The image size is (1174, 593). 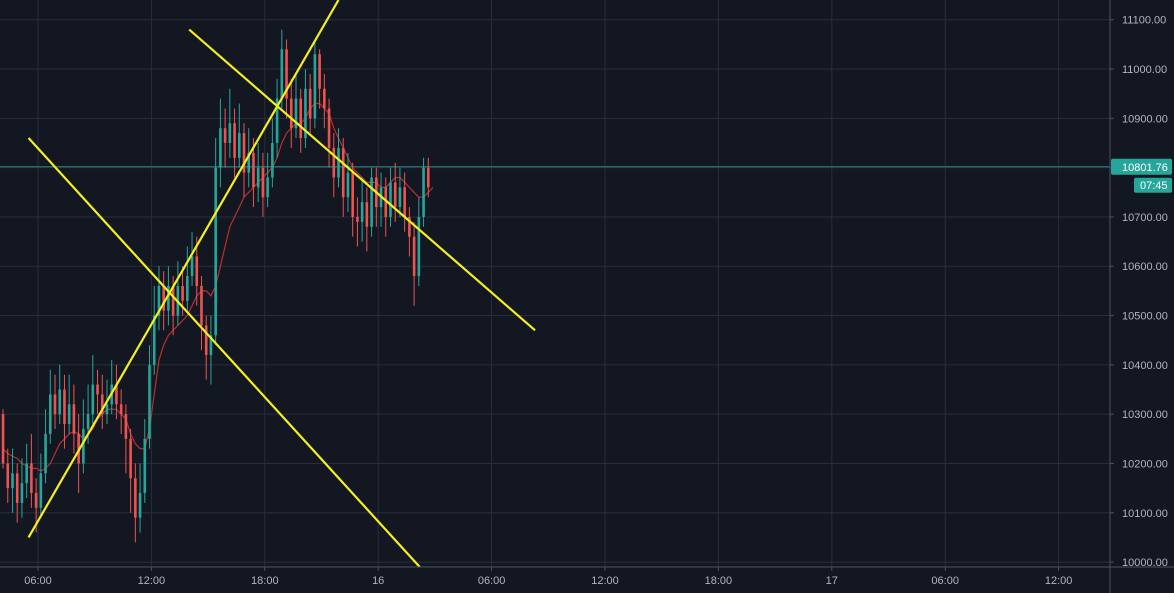 I want to click on x-tick-label: 12:00, so click(x=1059, y=581).